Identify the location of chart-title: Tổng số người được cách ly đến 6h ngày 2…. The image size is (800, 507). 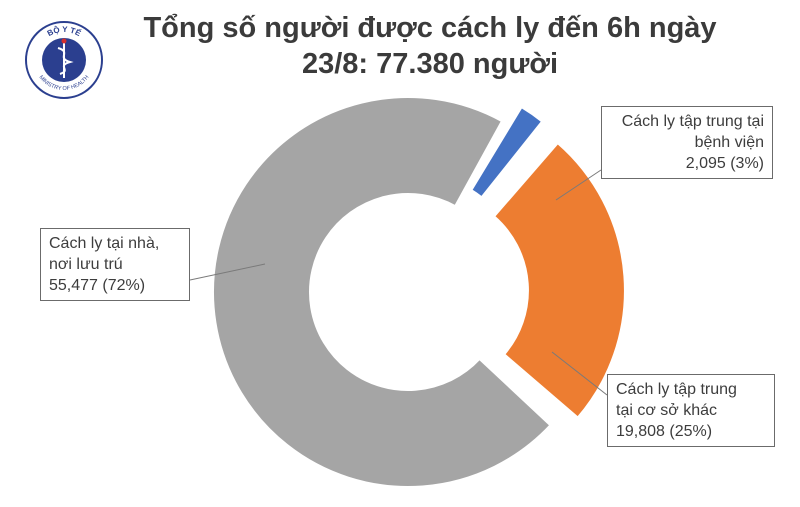
(430, 46).